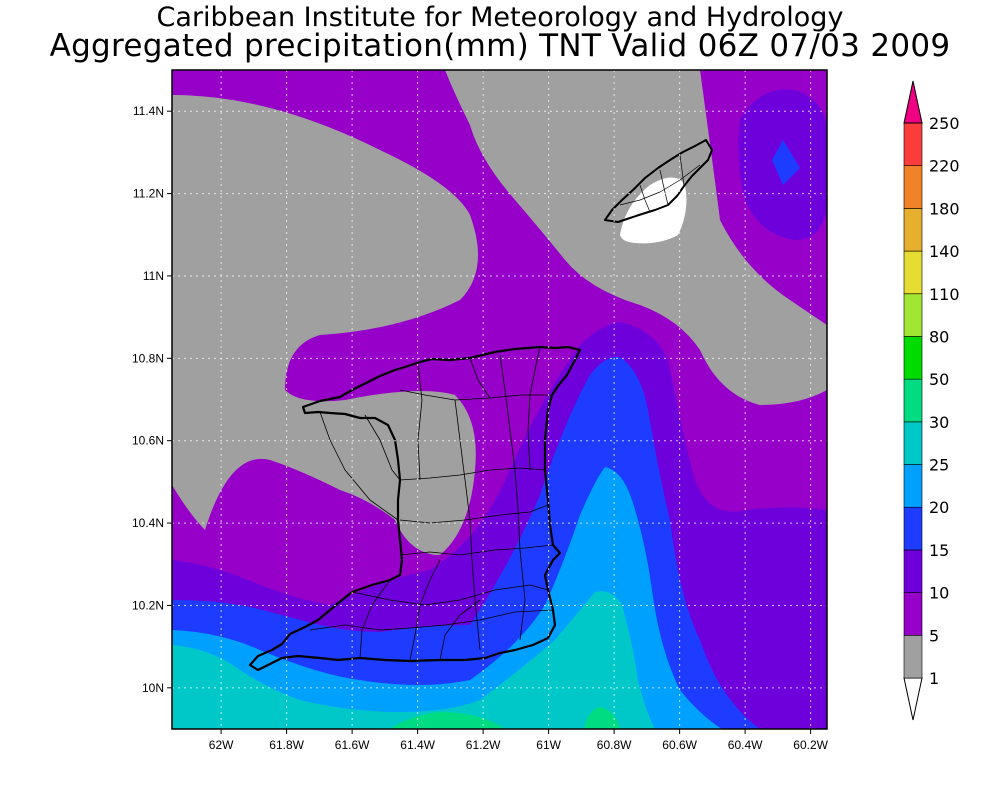  Describe the element at coordinates (415, 508) in the screenshot. I see `trinidad-outline` at that location.